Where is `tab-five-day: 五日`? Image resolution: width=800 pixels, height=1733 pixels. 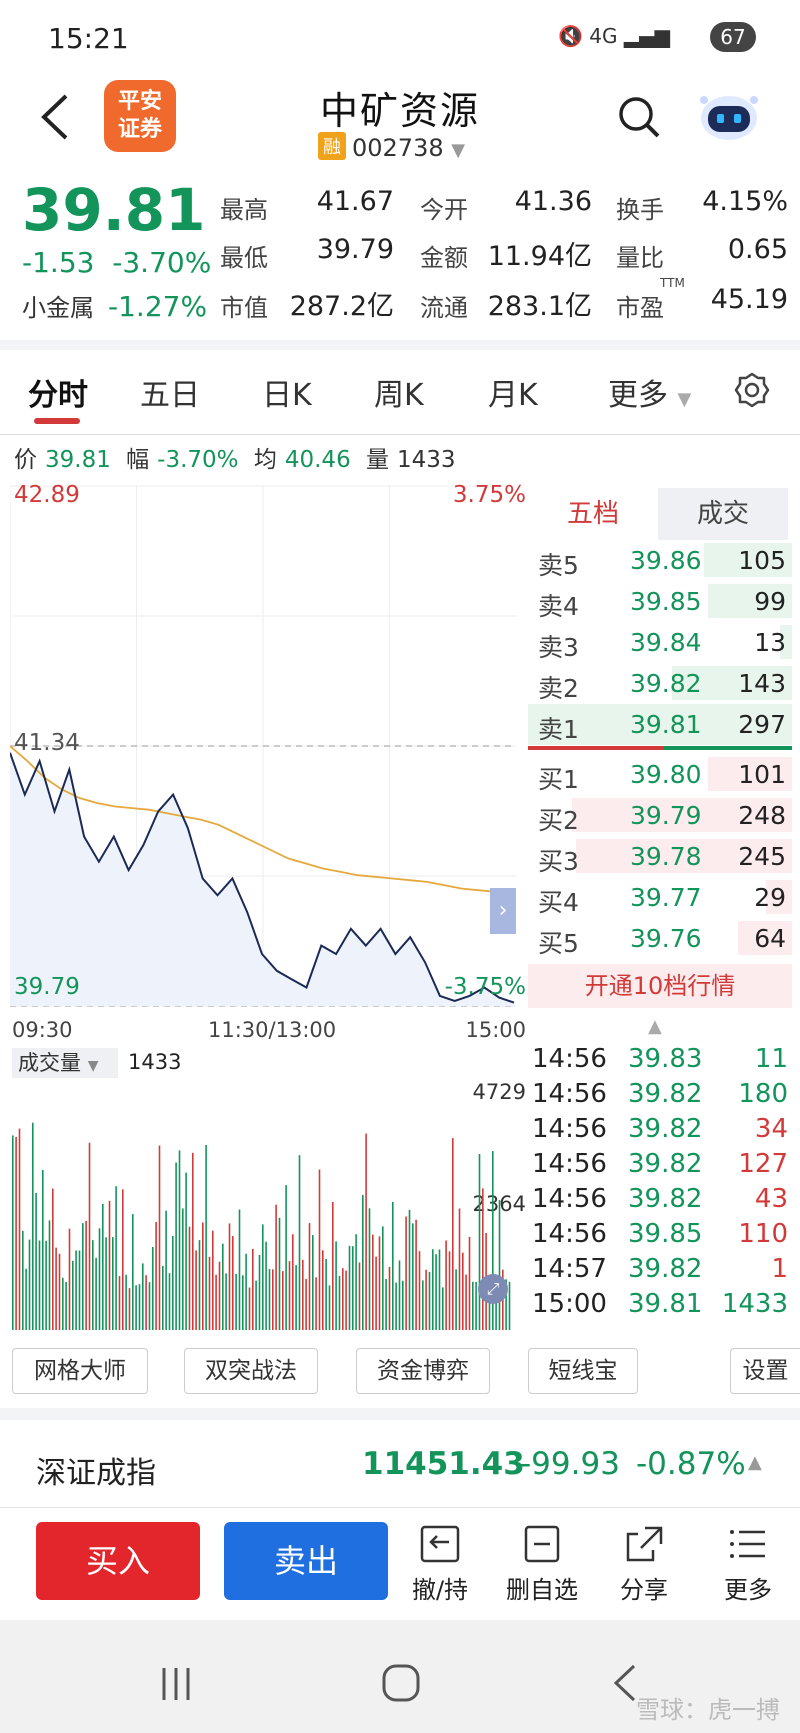 tab-five-day: 五日 is located at coordinates (170, 395).